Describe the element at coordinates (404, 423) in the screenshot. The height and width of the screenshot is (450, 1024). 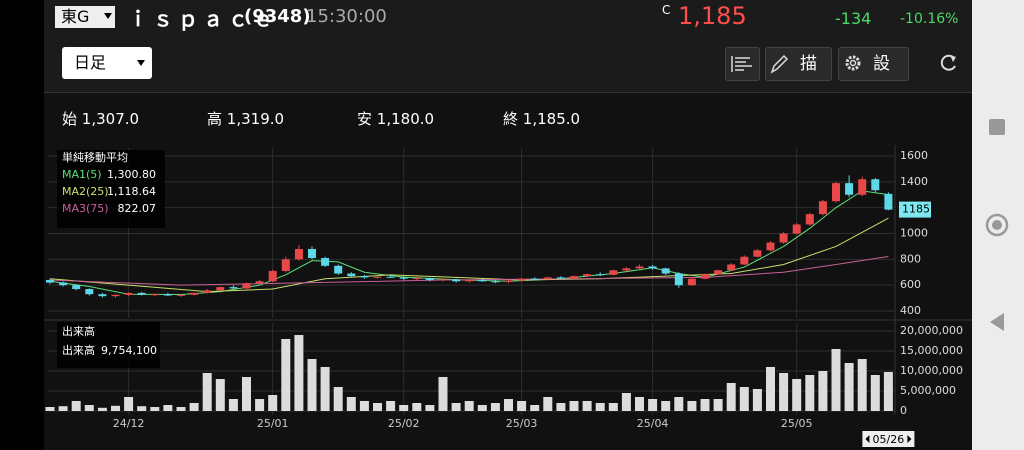
I see `x-tick-label: 25/02` at that location.